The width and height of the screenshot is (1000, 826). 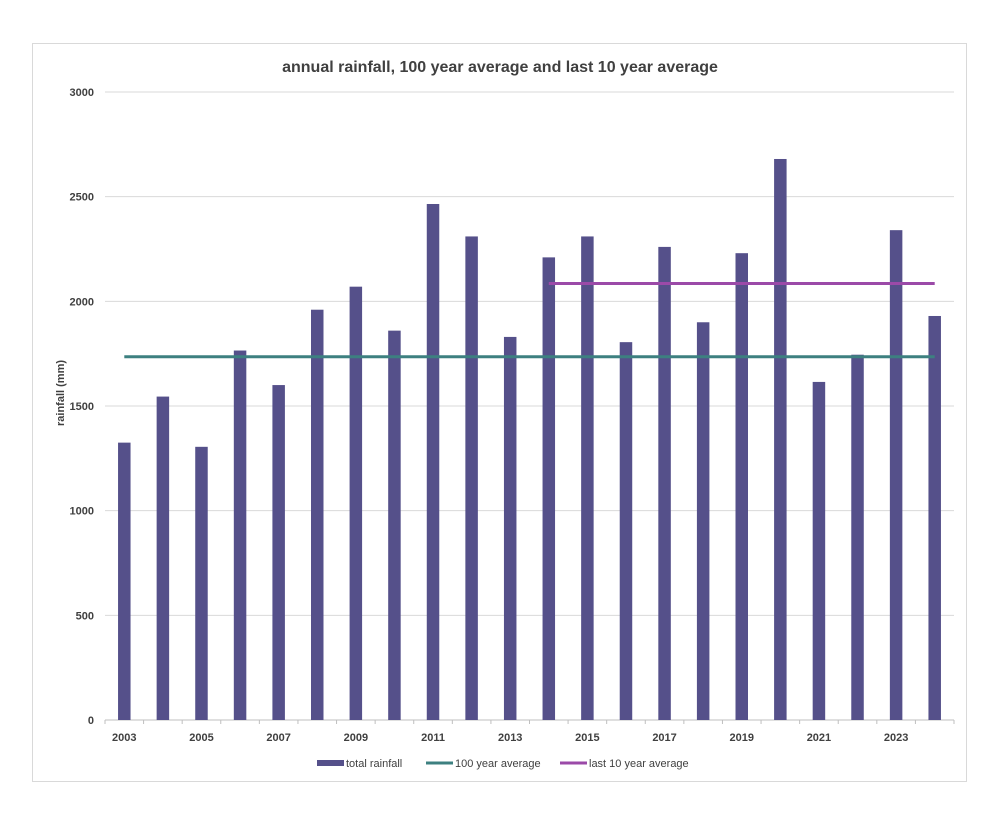 What do you see at coordinates (587, 738) in the screenshot?
I see `x-tick-label: 2015` at bounding box center [587, 738].